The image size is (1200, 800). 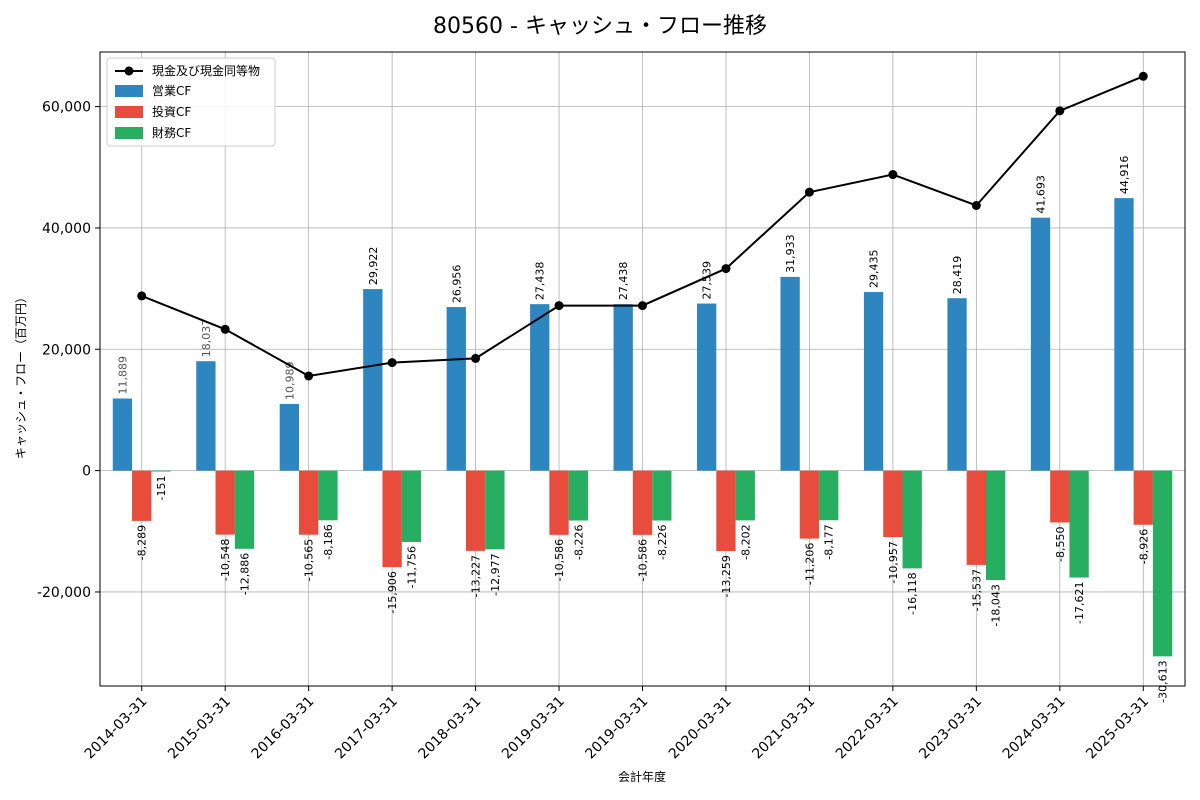 What do you see at coordinates (21, 375) in the screenshot?
I see `y-axis-label: キャッシュ・フロー（百万円）` at bounding box center [21, 375].